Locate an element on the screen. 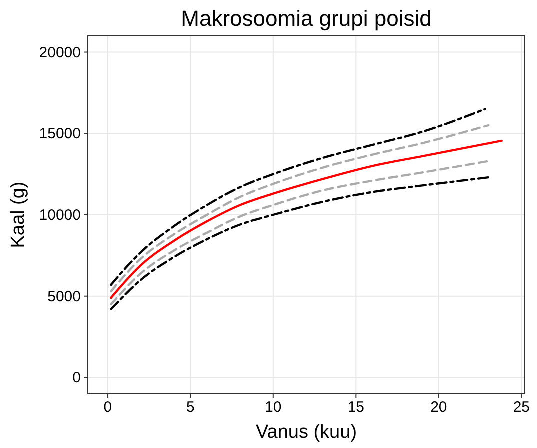 This screenshot has width=537, height=448. y-tick-label: 10000 is located at coordinates (60, 215).